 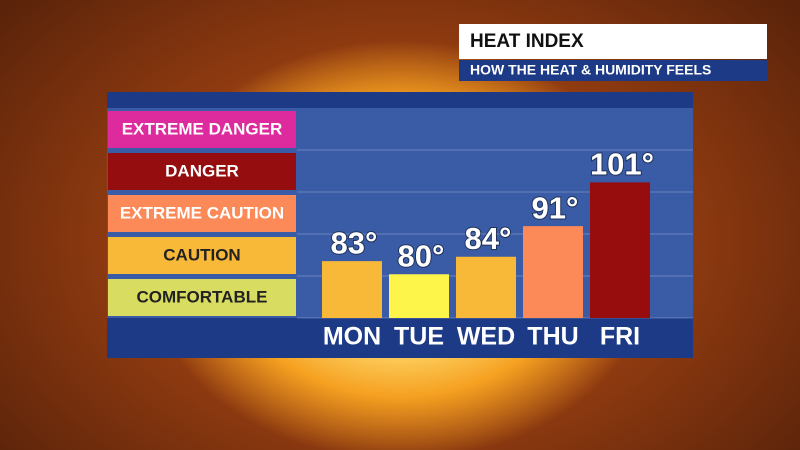 I want to click on band-label: CAUTION, so click(x=201, y=254).